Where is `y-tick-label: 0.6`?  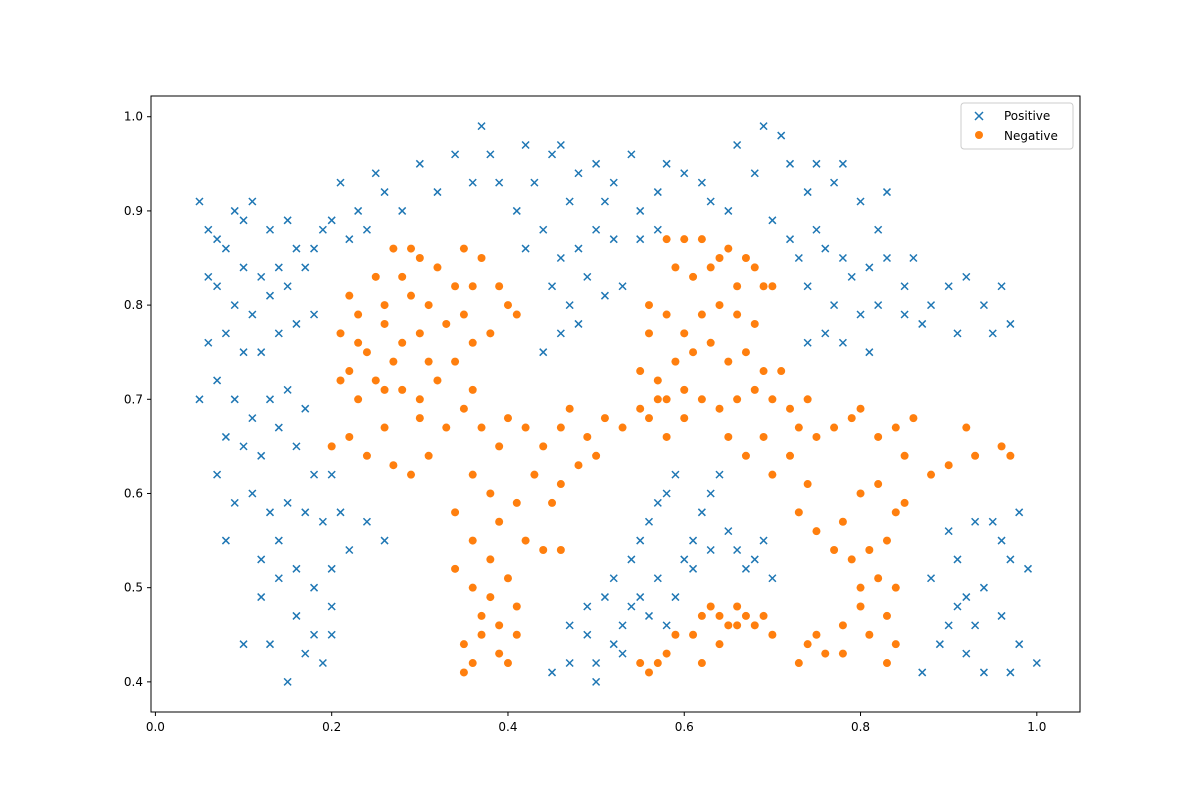 y-tick-label: 0.6 is located at coordinates (133, 493).